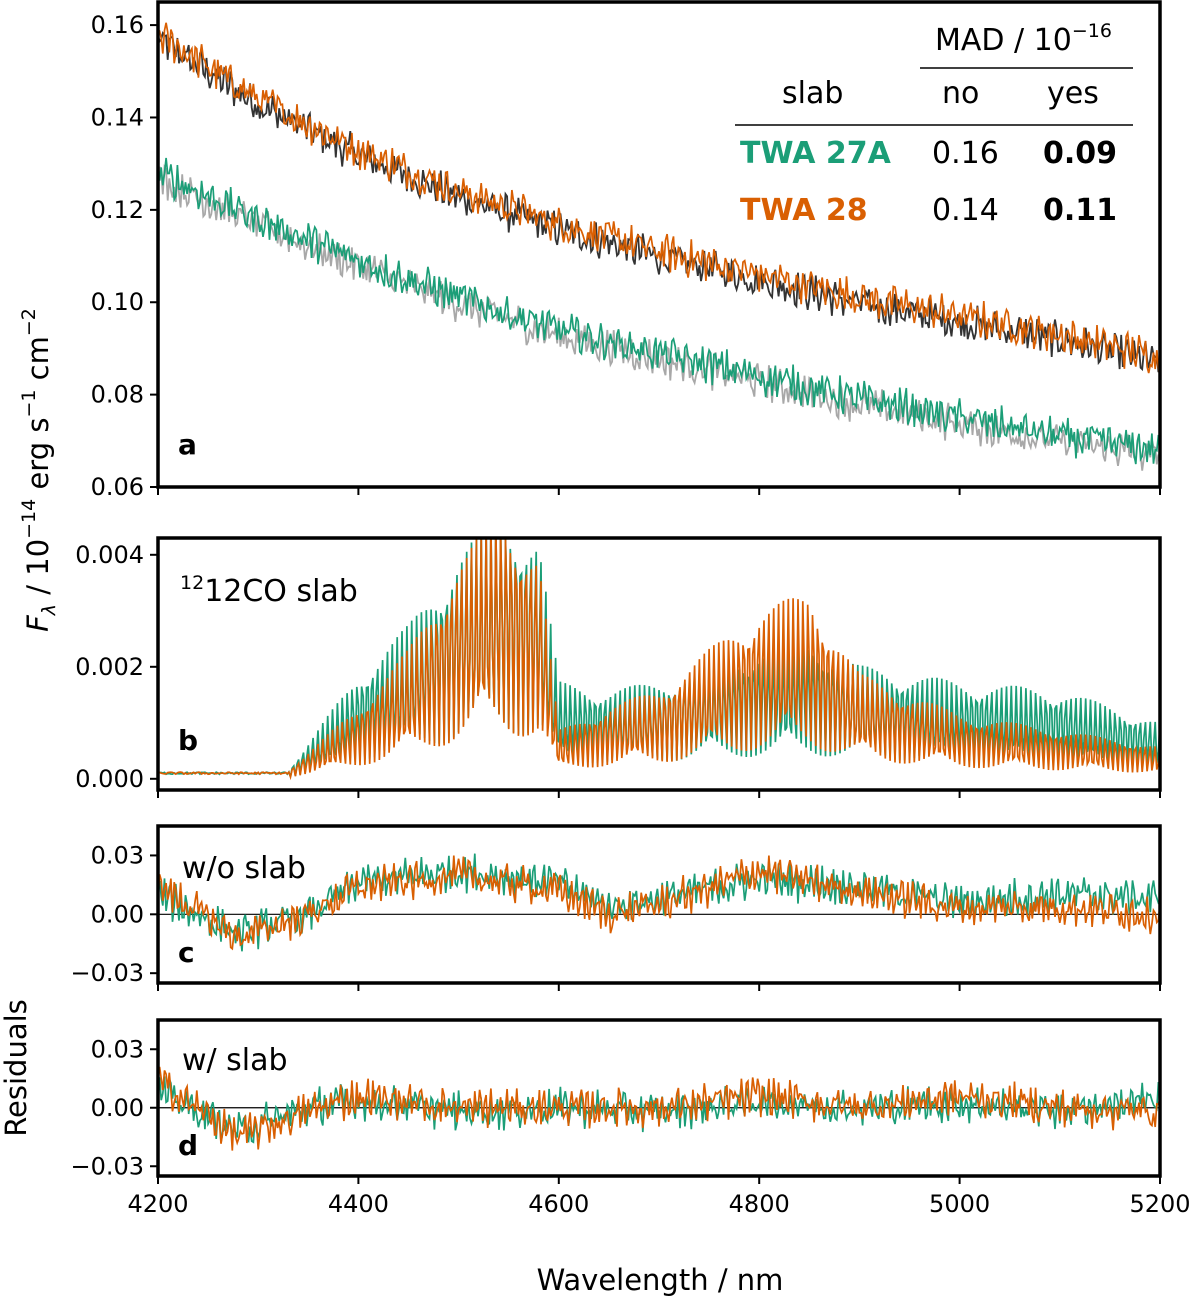 The width and height of the screenshot is (1200, 1302). Describe the element at coordinates (244, 868) in the screenshot. I see `panel-c-annotation: w/o slab` at that location.